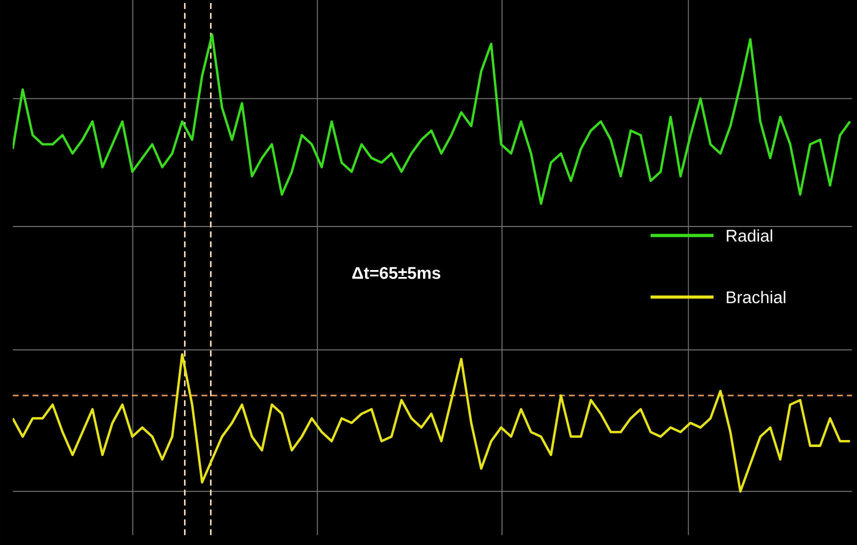 Image resolution: width=857 pixels, height=545 pixels. I want to click on legend-label: Brachial, so click(756, 297).